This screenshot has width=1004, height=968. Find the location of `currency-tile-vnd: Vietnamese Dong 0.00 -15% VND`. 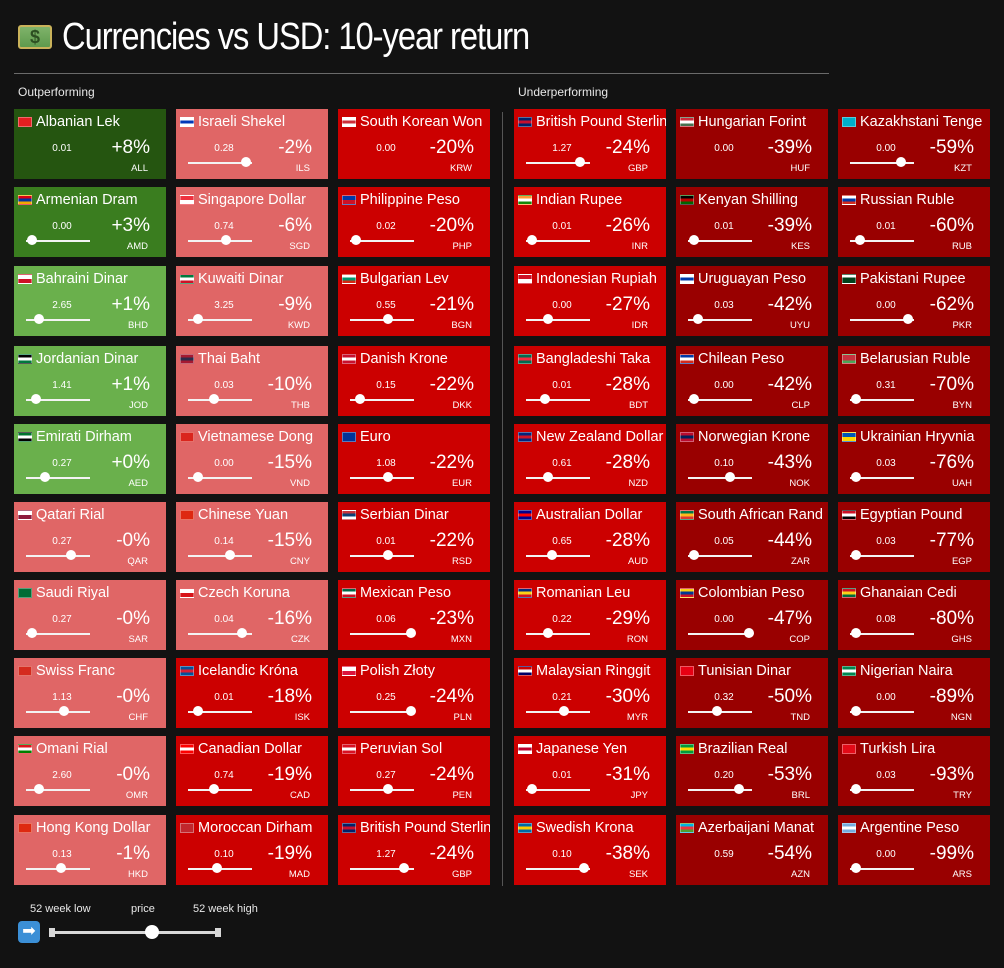

currency-tile-vnd: Vietnamese Dong 0.00 -15% VND is located at coordinates (252, 459).